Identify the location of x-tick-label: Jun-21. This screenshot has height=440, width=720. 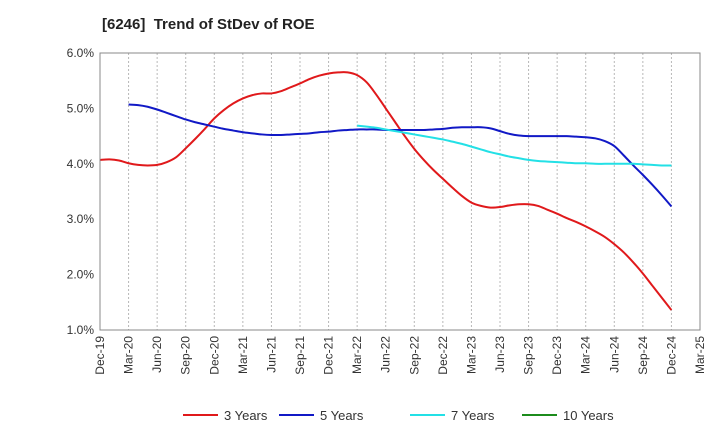
(271, 354).